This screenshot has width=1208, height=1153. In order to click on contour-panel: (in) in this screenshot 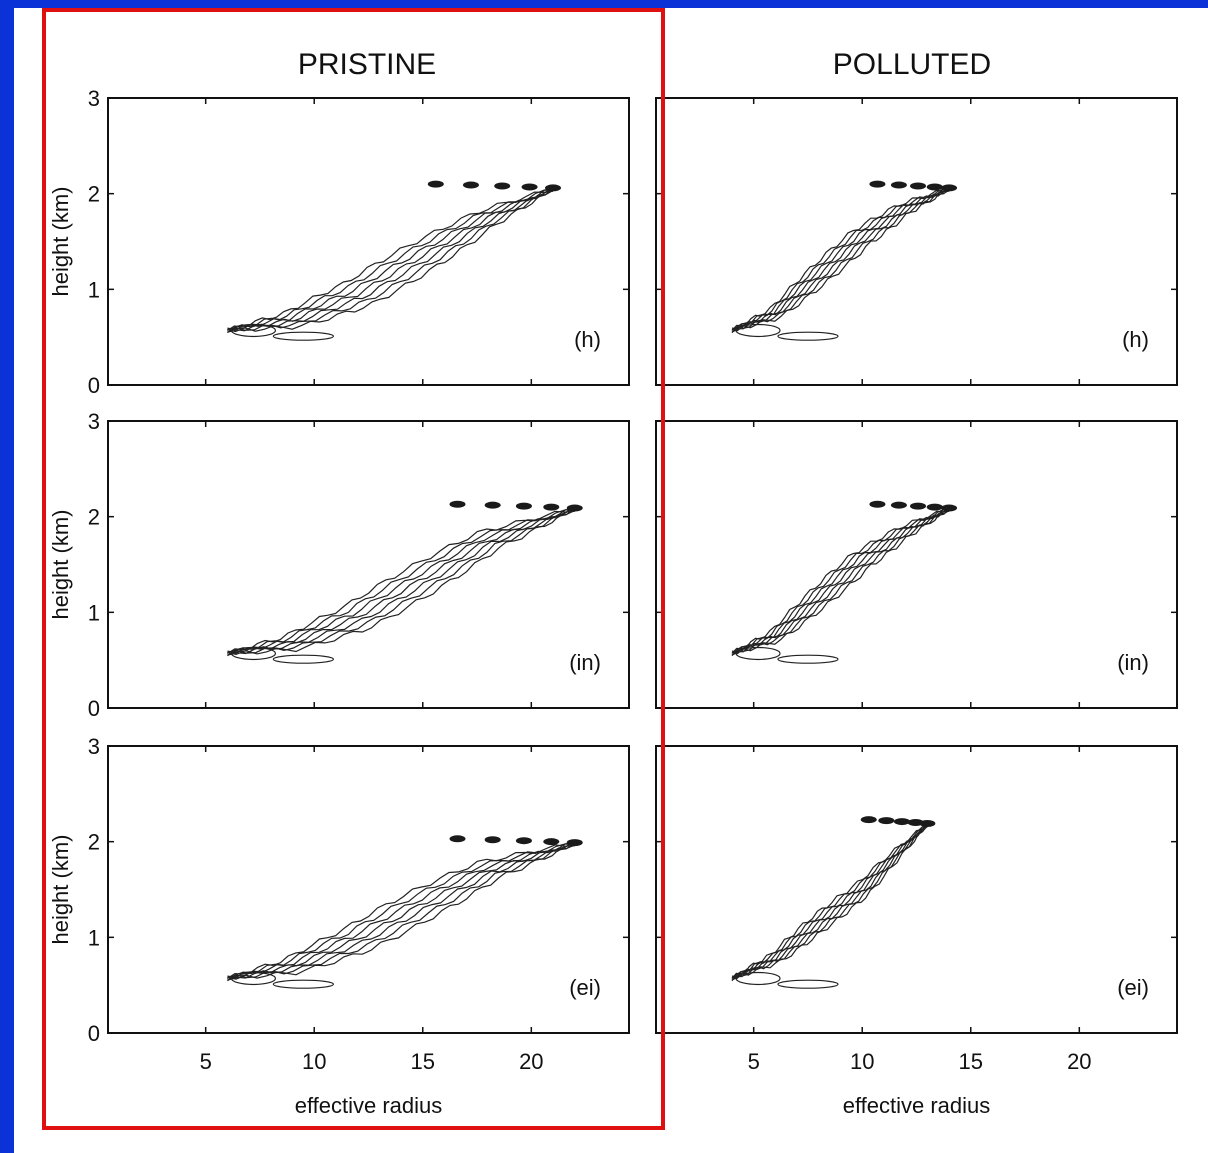, I will do `click(916, 564)`.